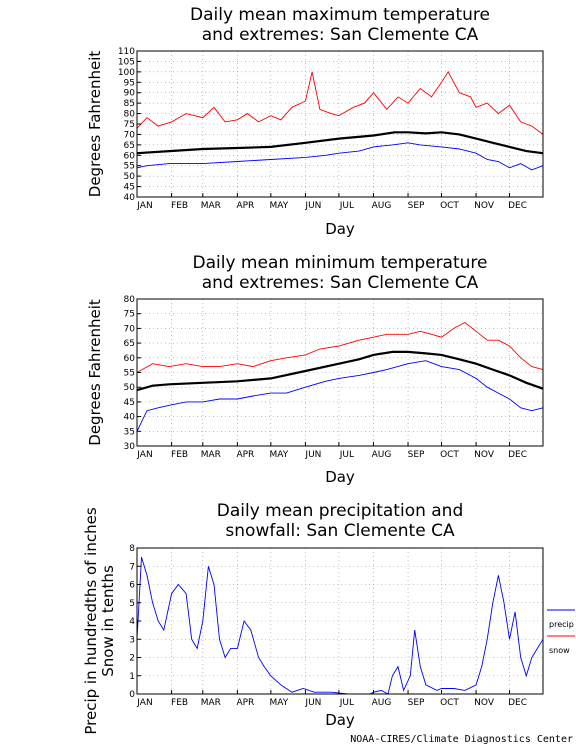 The height and width of the screenshot is (745, 576). Describe the element at coordinates (132, 640) in the screenshot. I see `y-tick-label: 3` at that location.